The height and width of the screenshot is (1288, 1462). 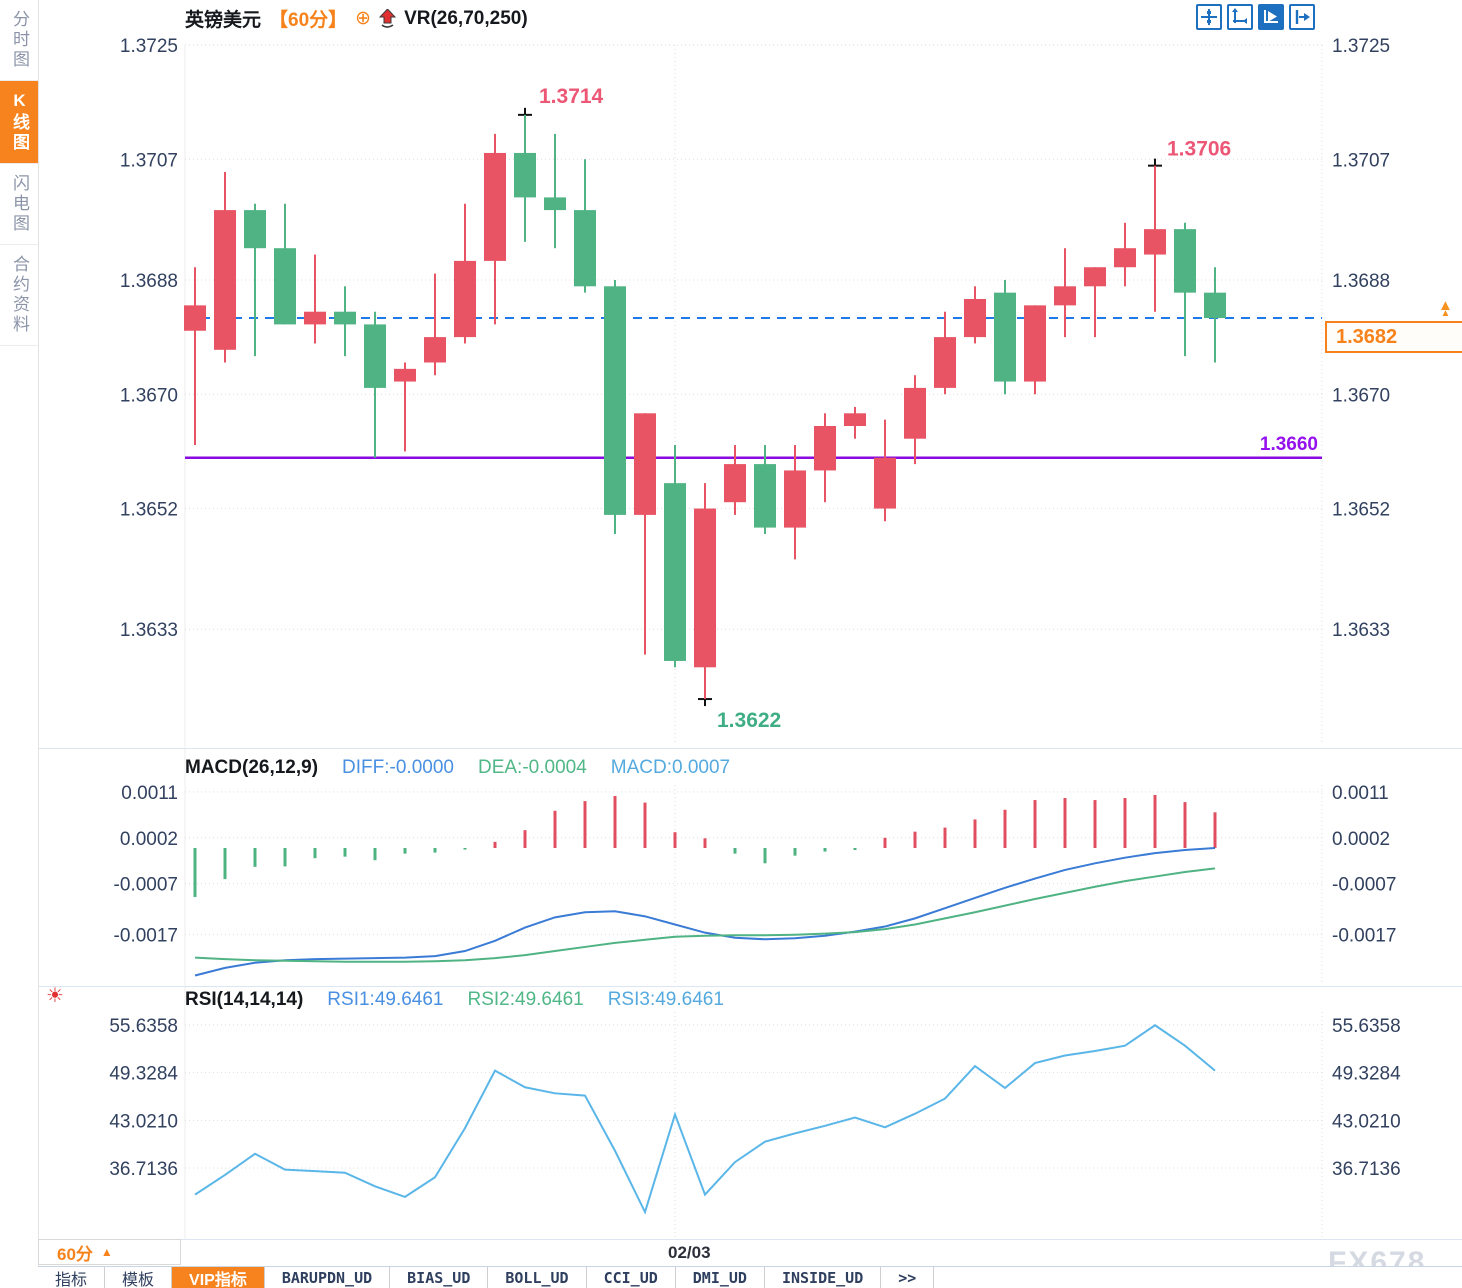 I want to click on rsi-line, so click(x=705, y=1119).